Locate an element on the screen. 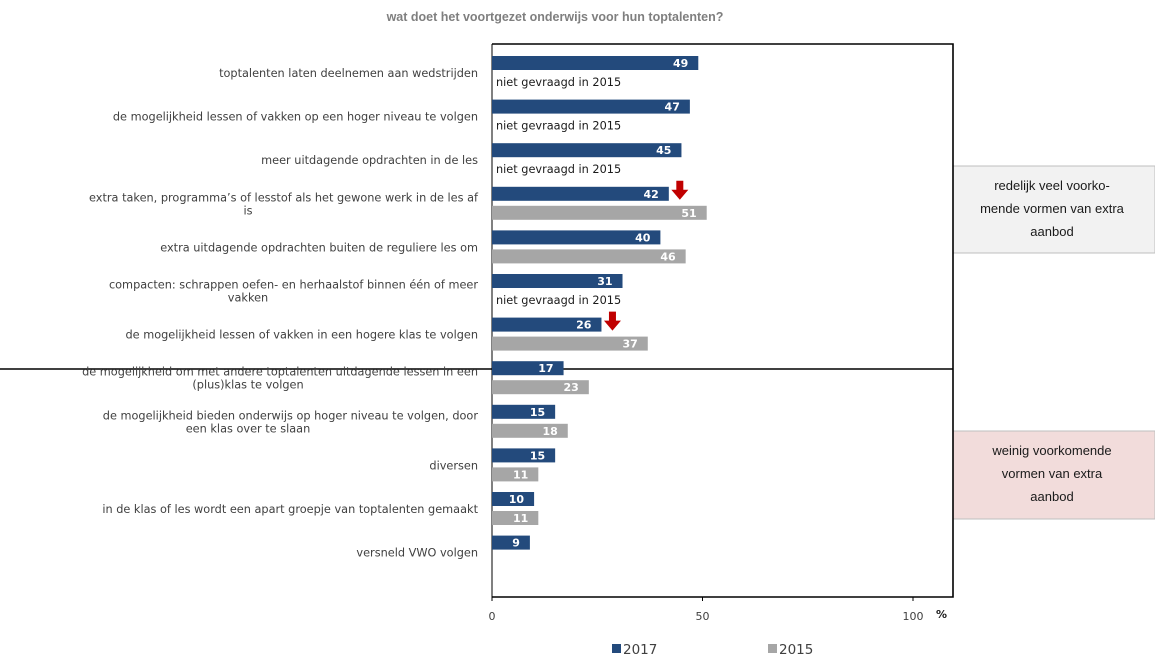 This screenshot has width=1155, height=659. bar-value-label-2017: 45 is located at coordinates (663, 150).